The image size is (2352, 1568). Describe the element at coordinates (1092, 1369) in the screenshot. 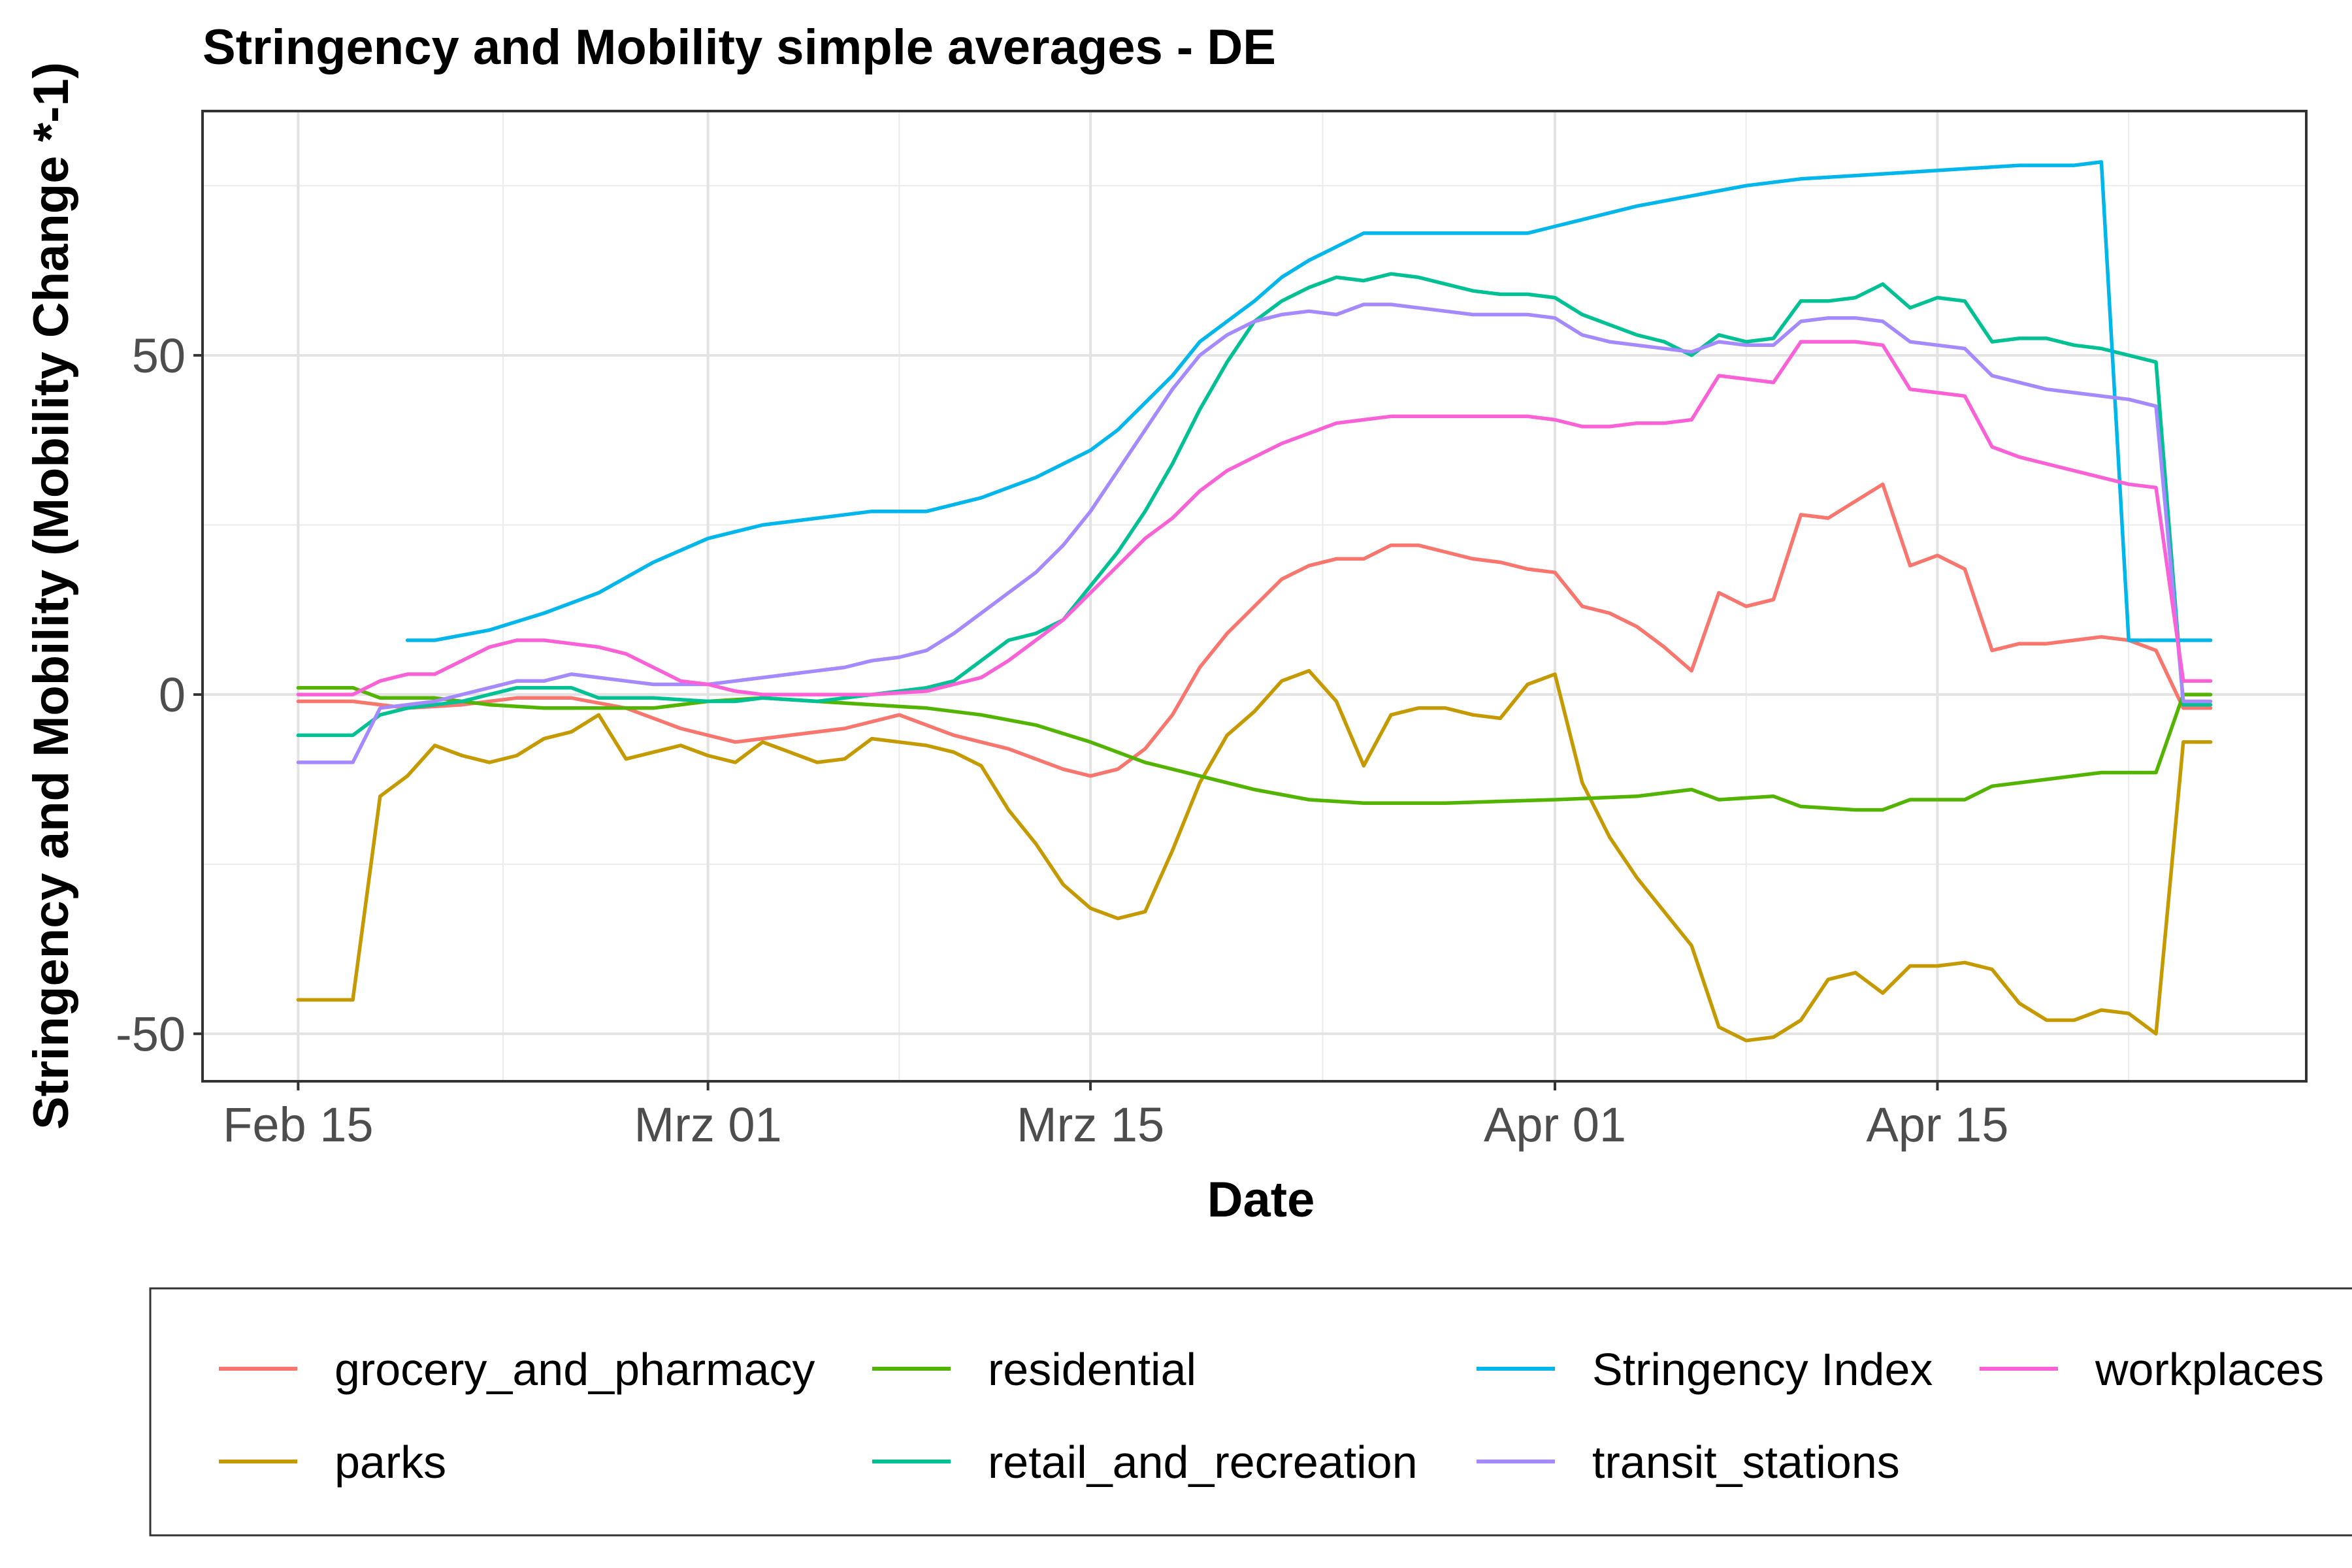

I see `legend-label-residential: residential` at that location.